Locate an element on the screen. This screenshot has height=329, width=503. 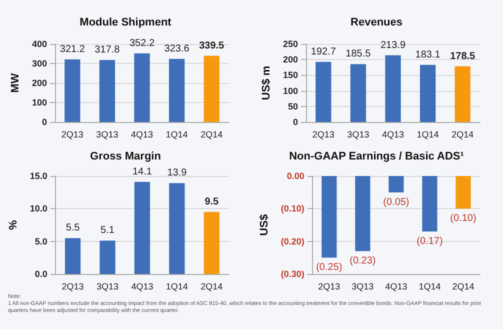
data-label: 185.5 is located at coordinates (359, 54).